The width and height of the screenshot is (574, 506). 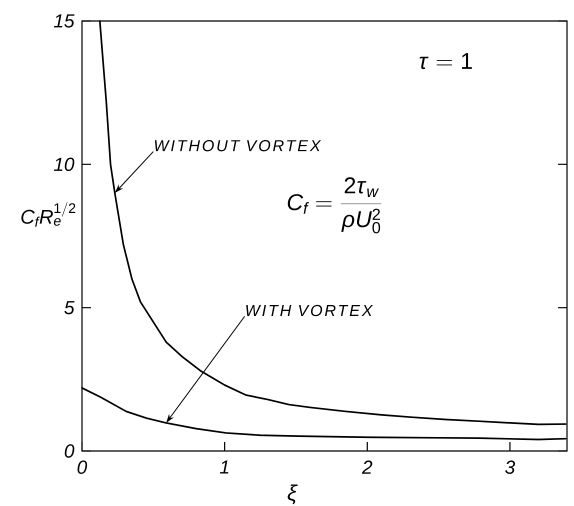 I want to click on y-tick-label: 15, so click(x=64, y=21).